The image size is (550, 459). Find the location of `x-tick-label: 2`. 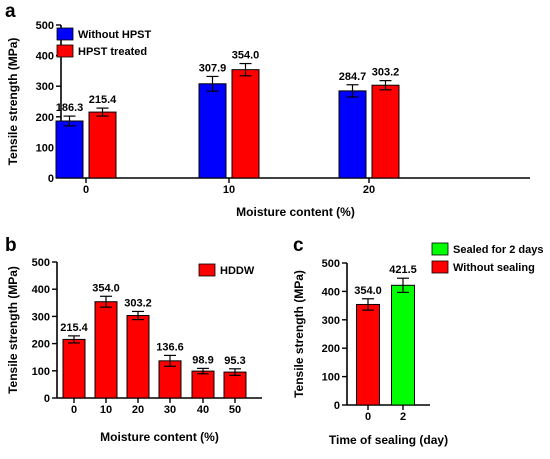

x-tick-label: 2 is located at coordinates (403, 417).